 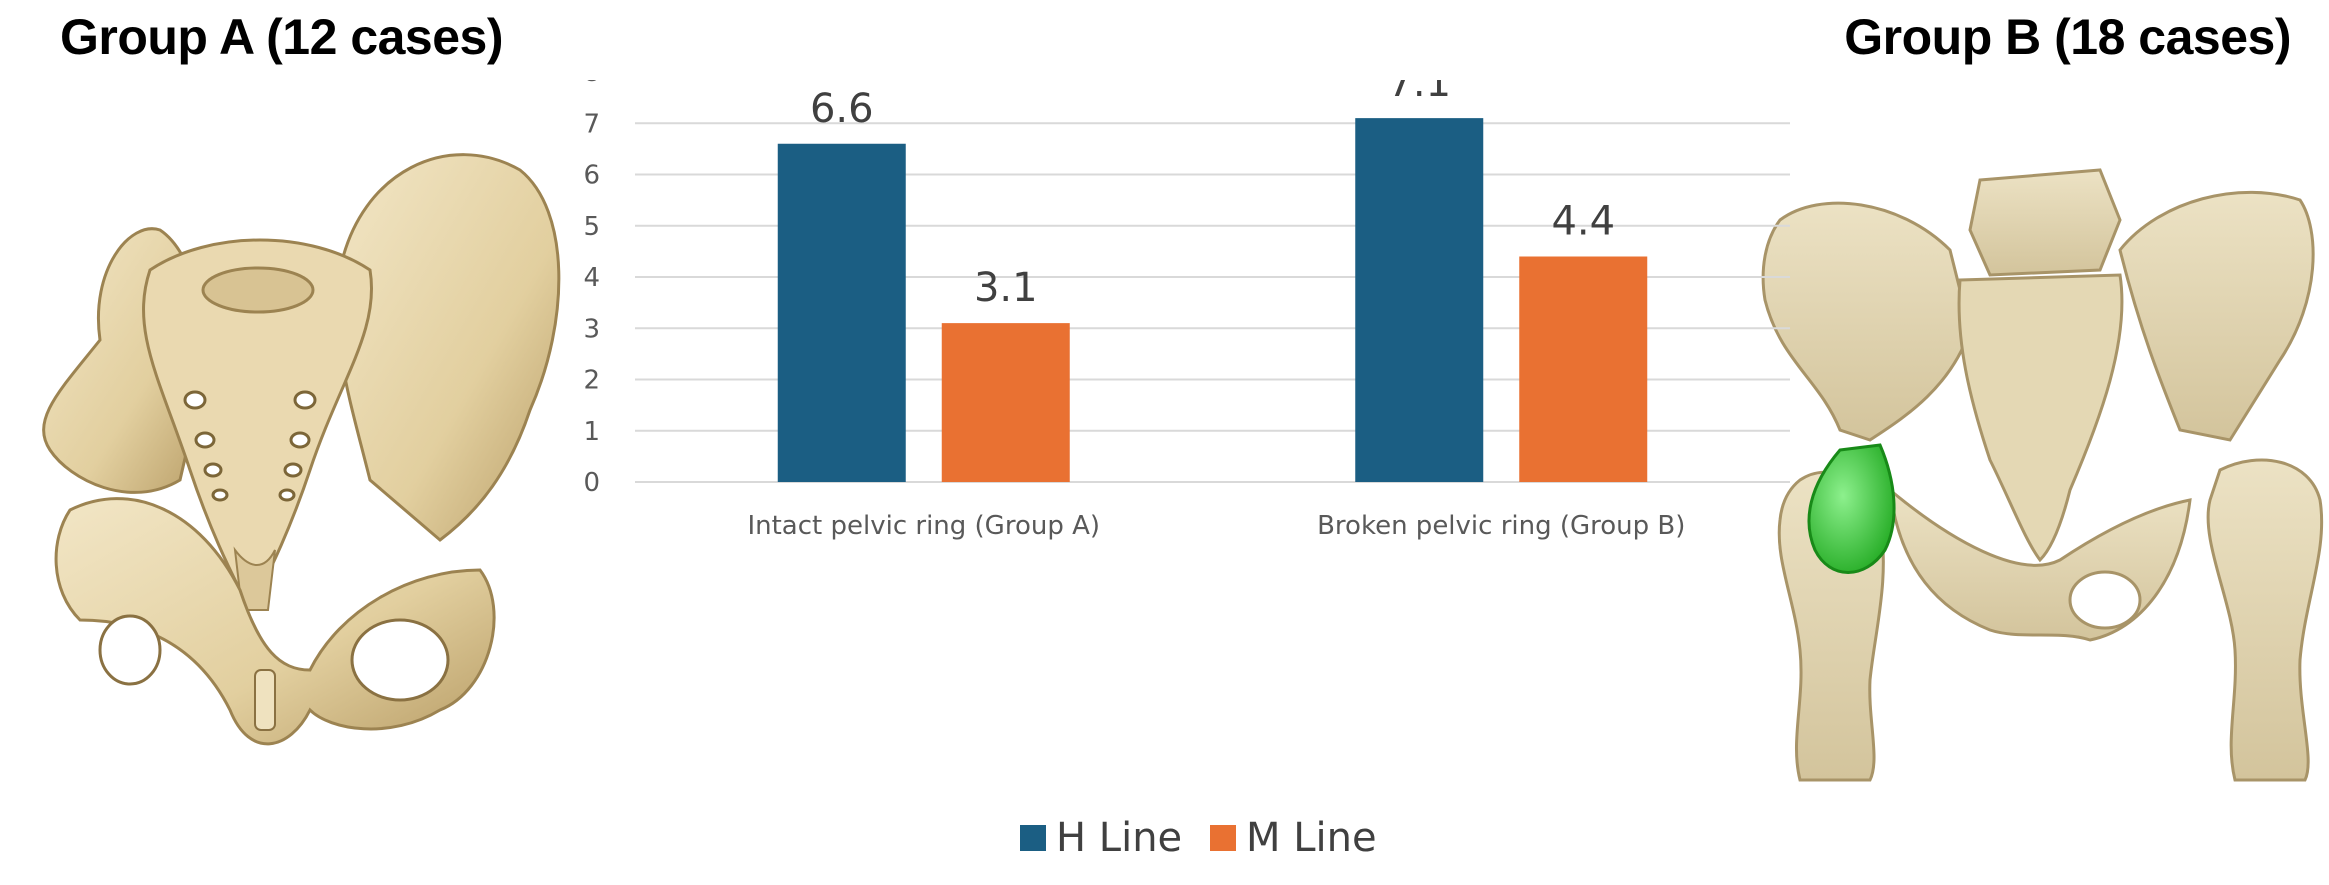 What do you see at coordinates (1311, 838) in the screenshot?
I see `legend-label: M Line` at bounding box center [1311, 838].